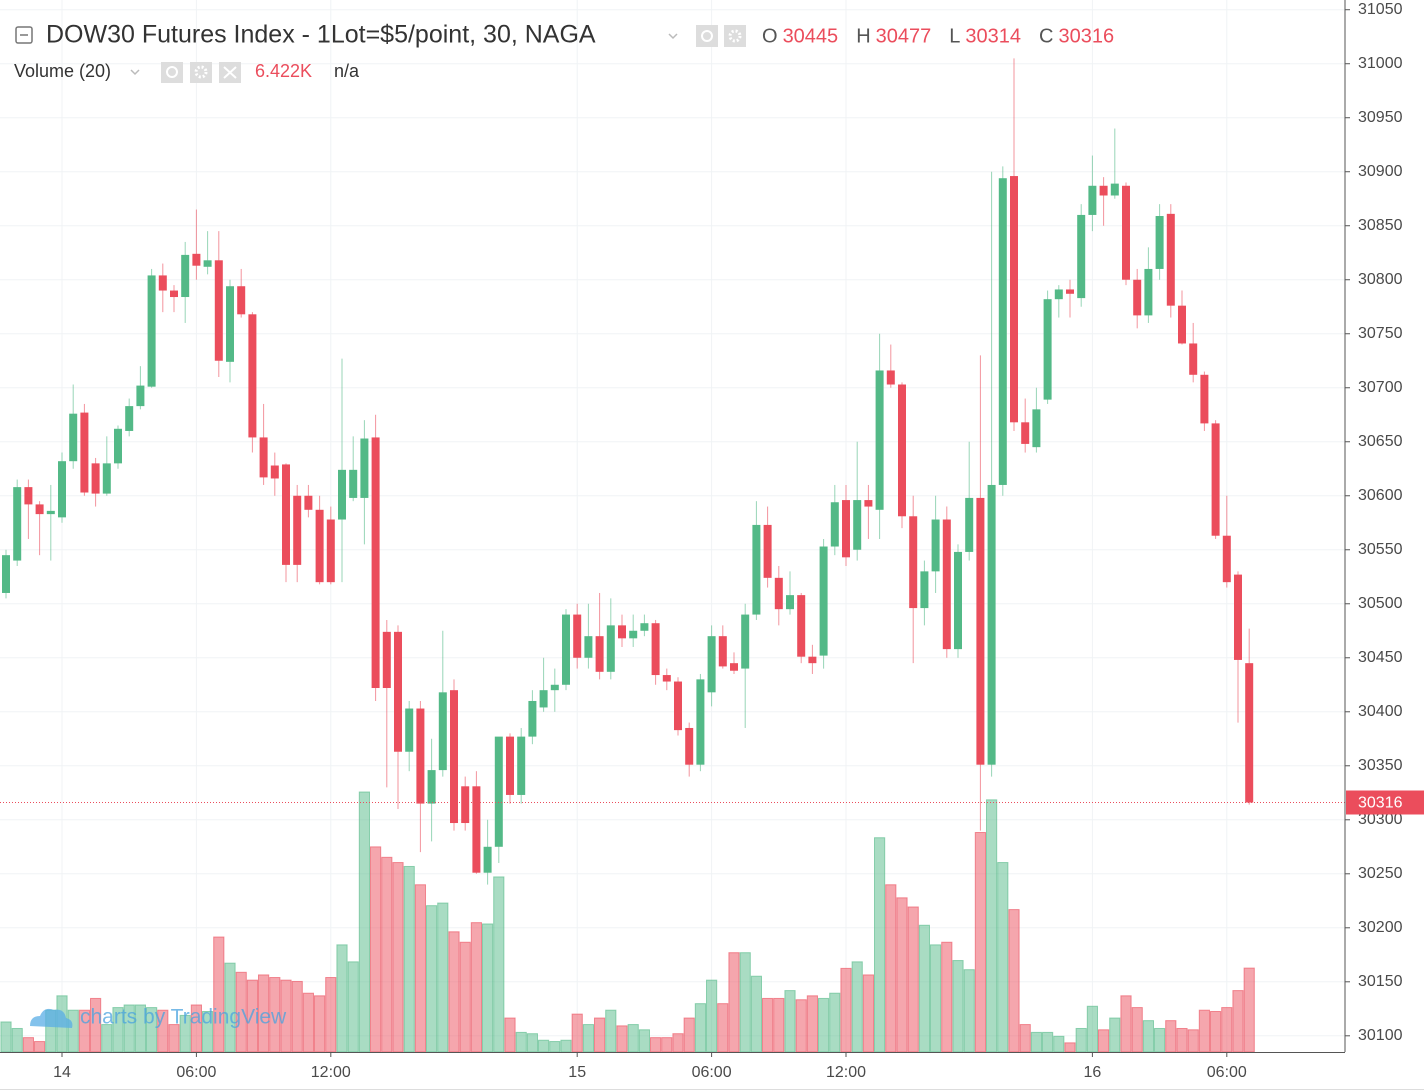 This screenshot has width=1424, height=1090. I want to click on ohlc-label: O, so click(770, 36).